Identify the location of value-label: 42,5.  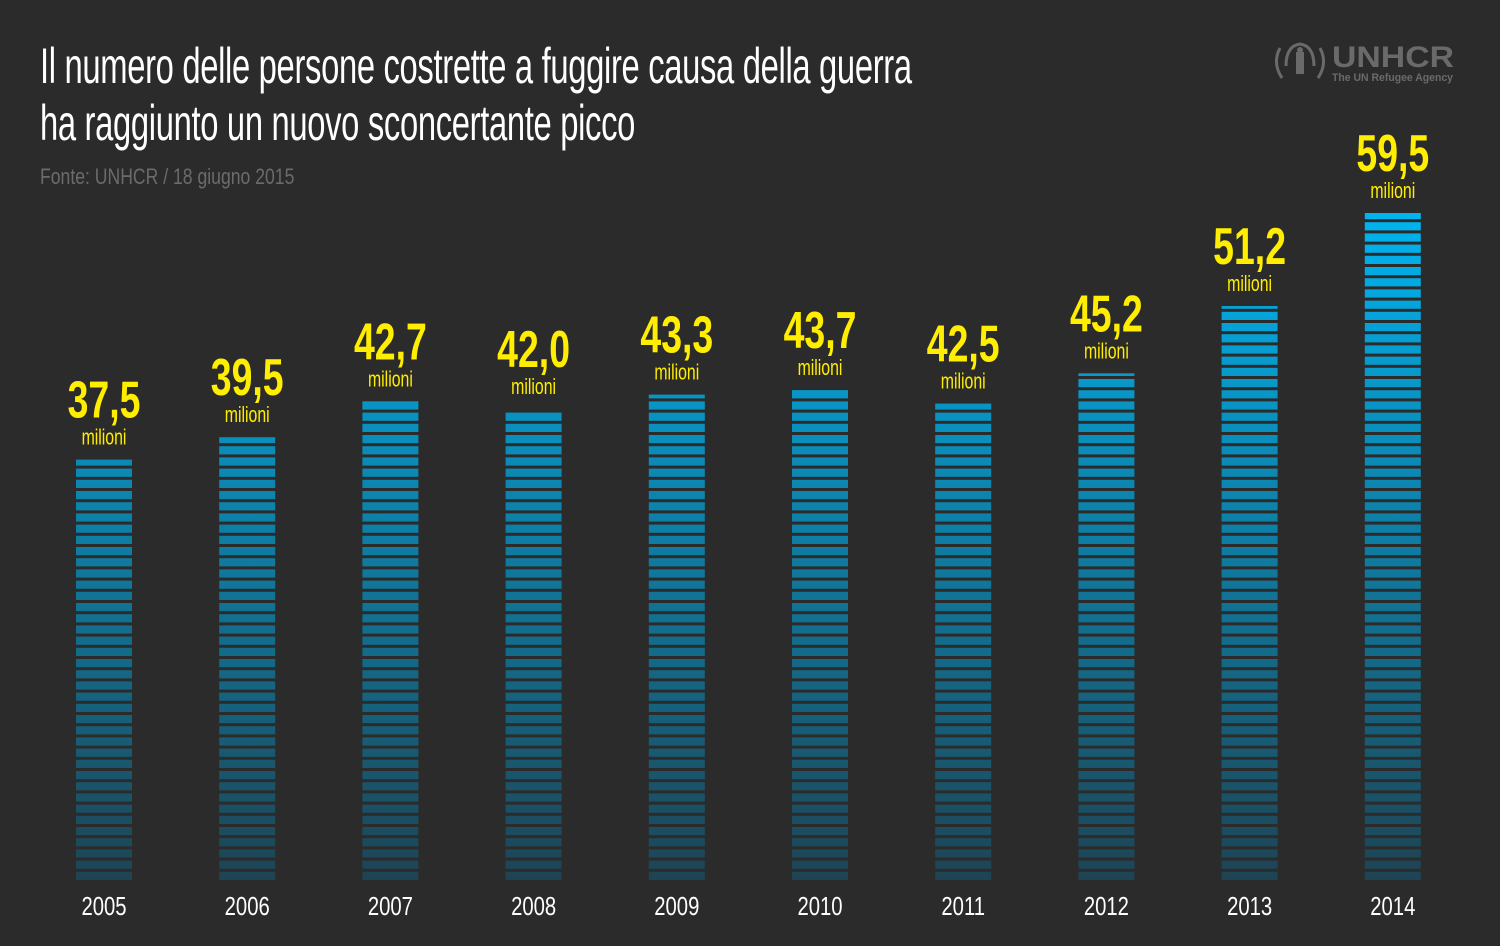
(963, 344).